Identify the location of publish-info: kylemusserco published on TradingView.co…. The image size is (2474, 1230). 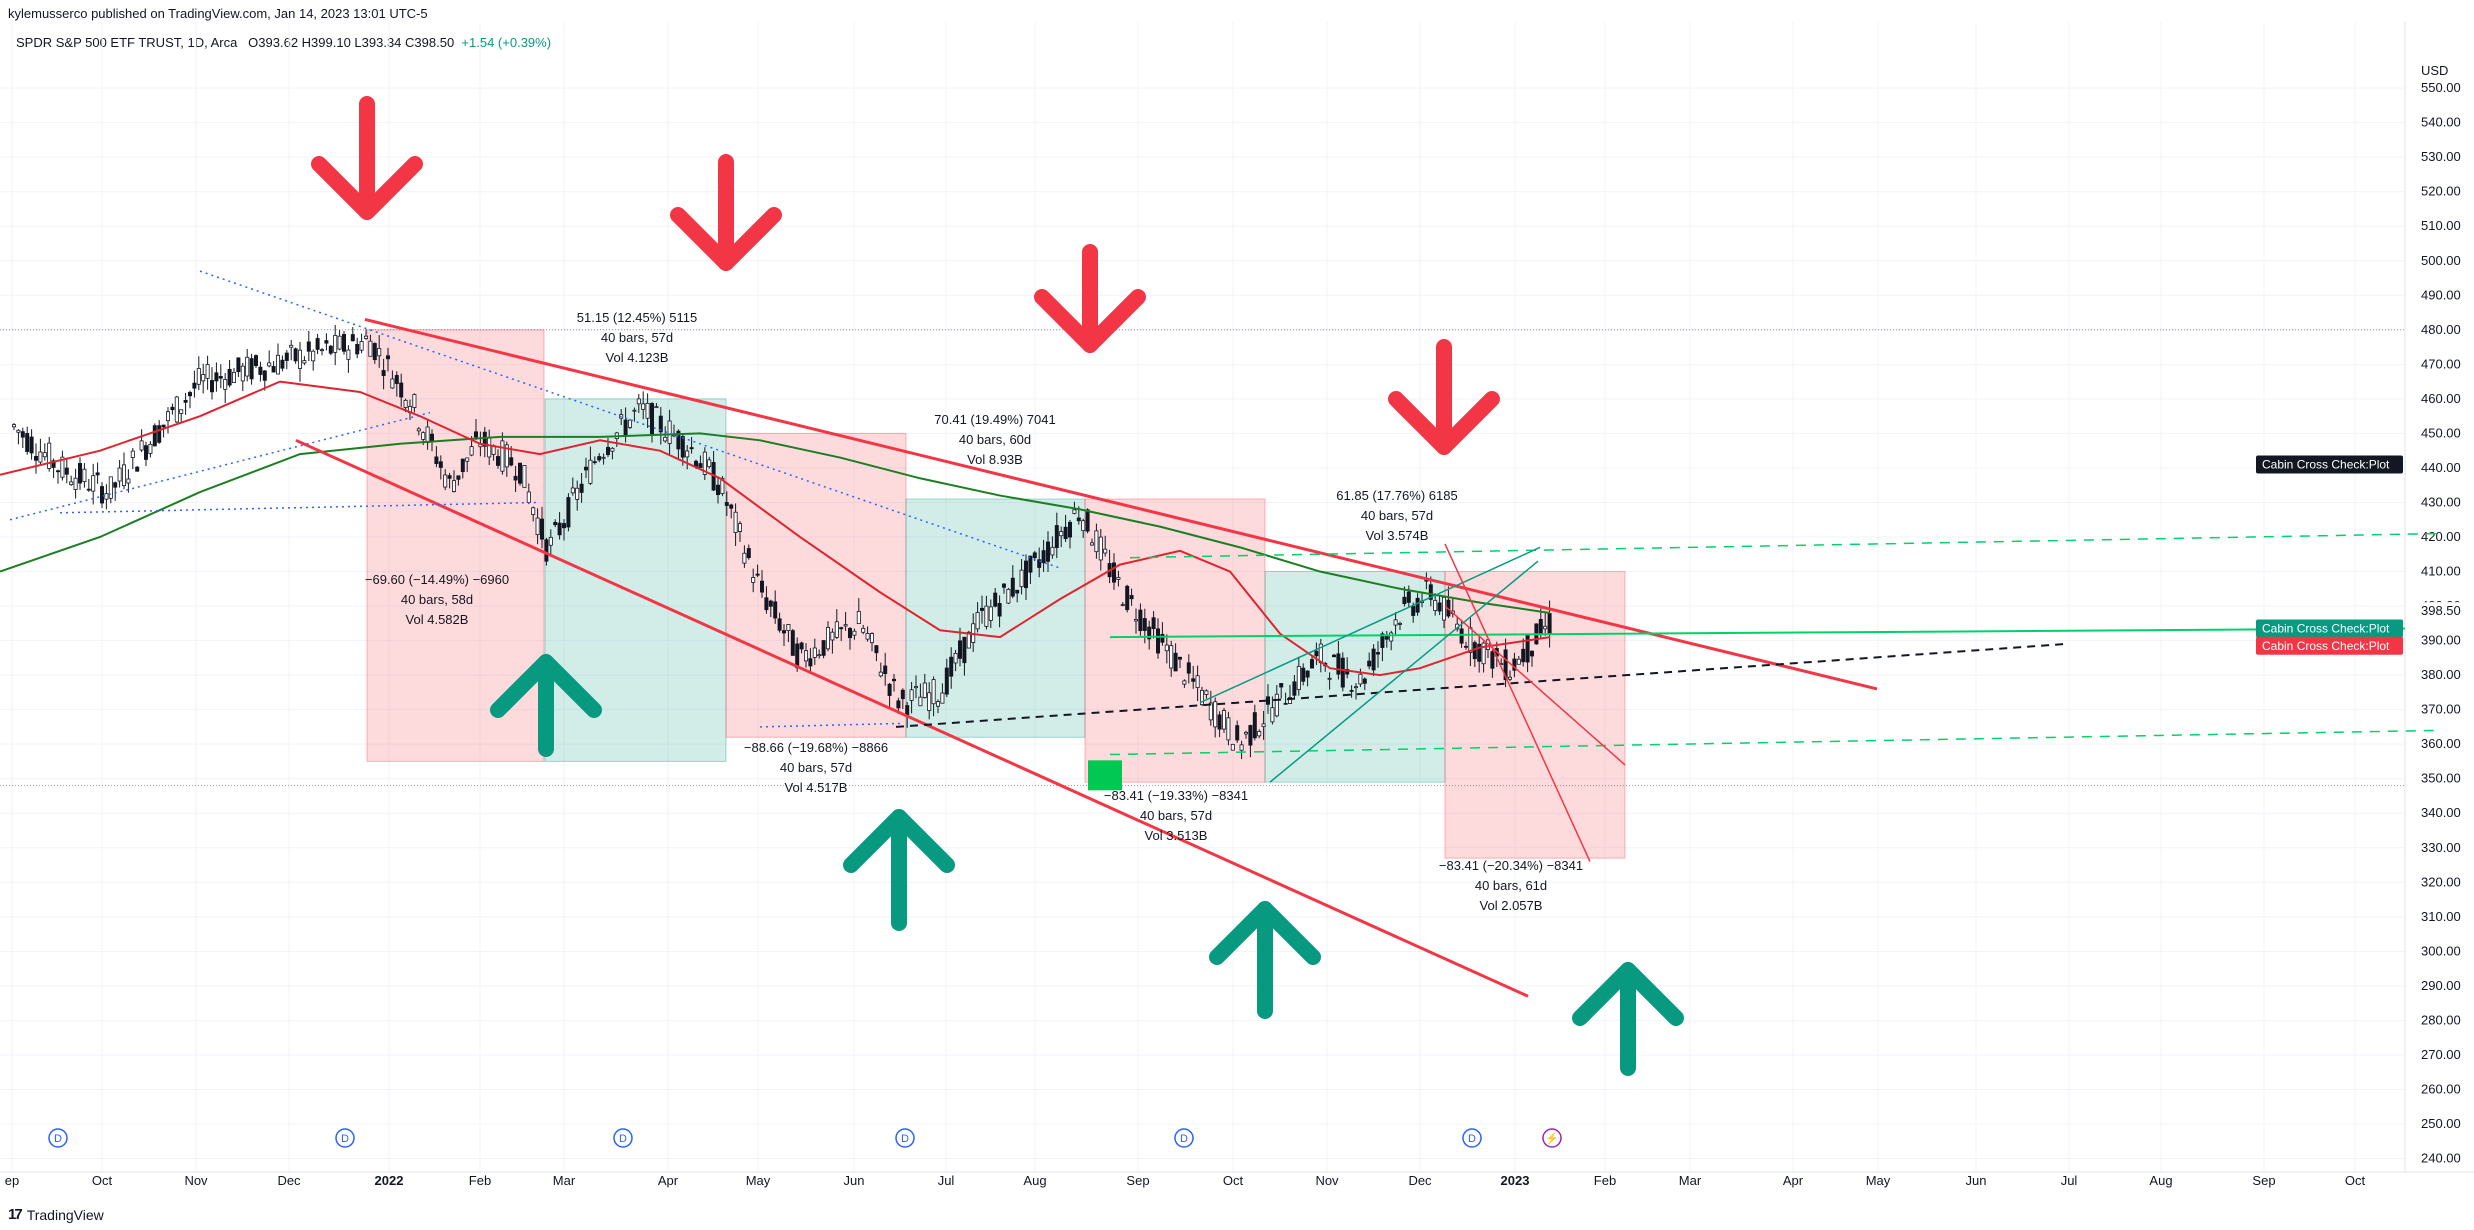
(218, 13).